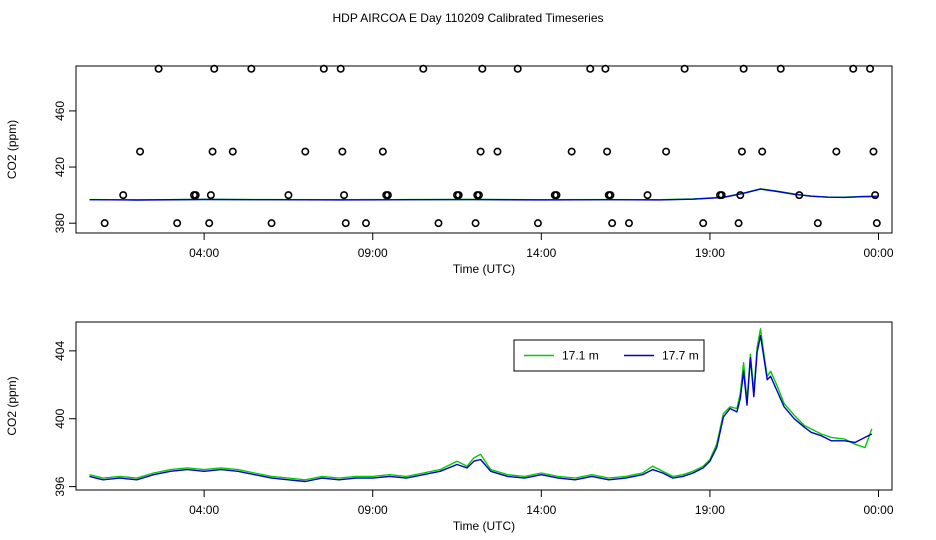  What do you see at coordinates (580, 356) in the screenshot?
I see `legend-label: 17.1 m` at bounding box center [580, 356].